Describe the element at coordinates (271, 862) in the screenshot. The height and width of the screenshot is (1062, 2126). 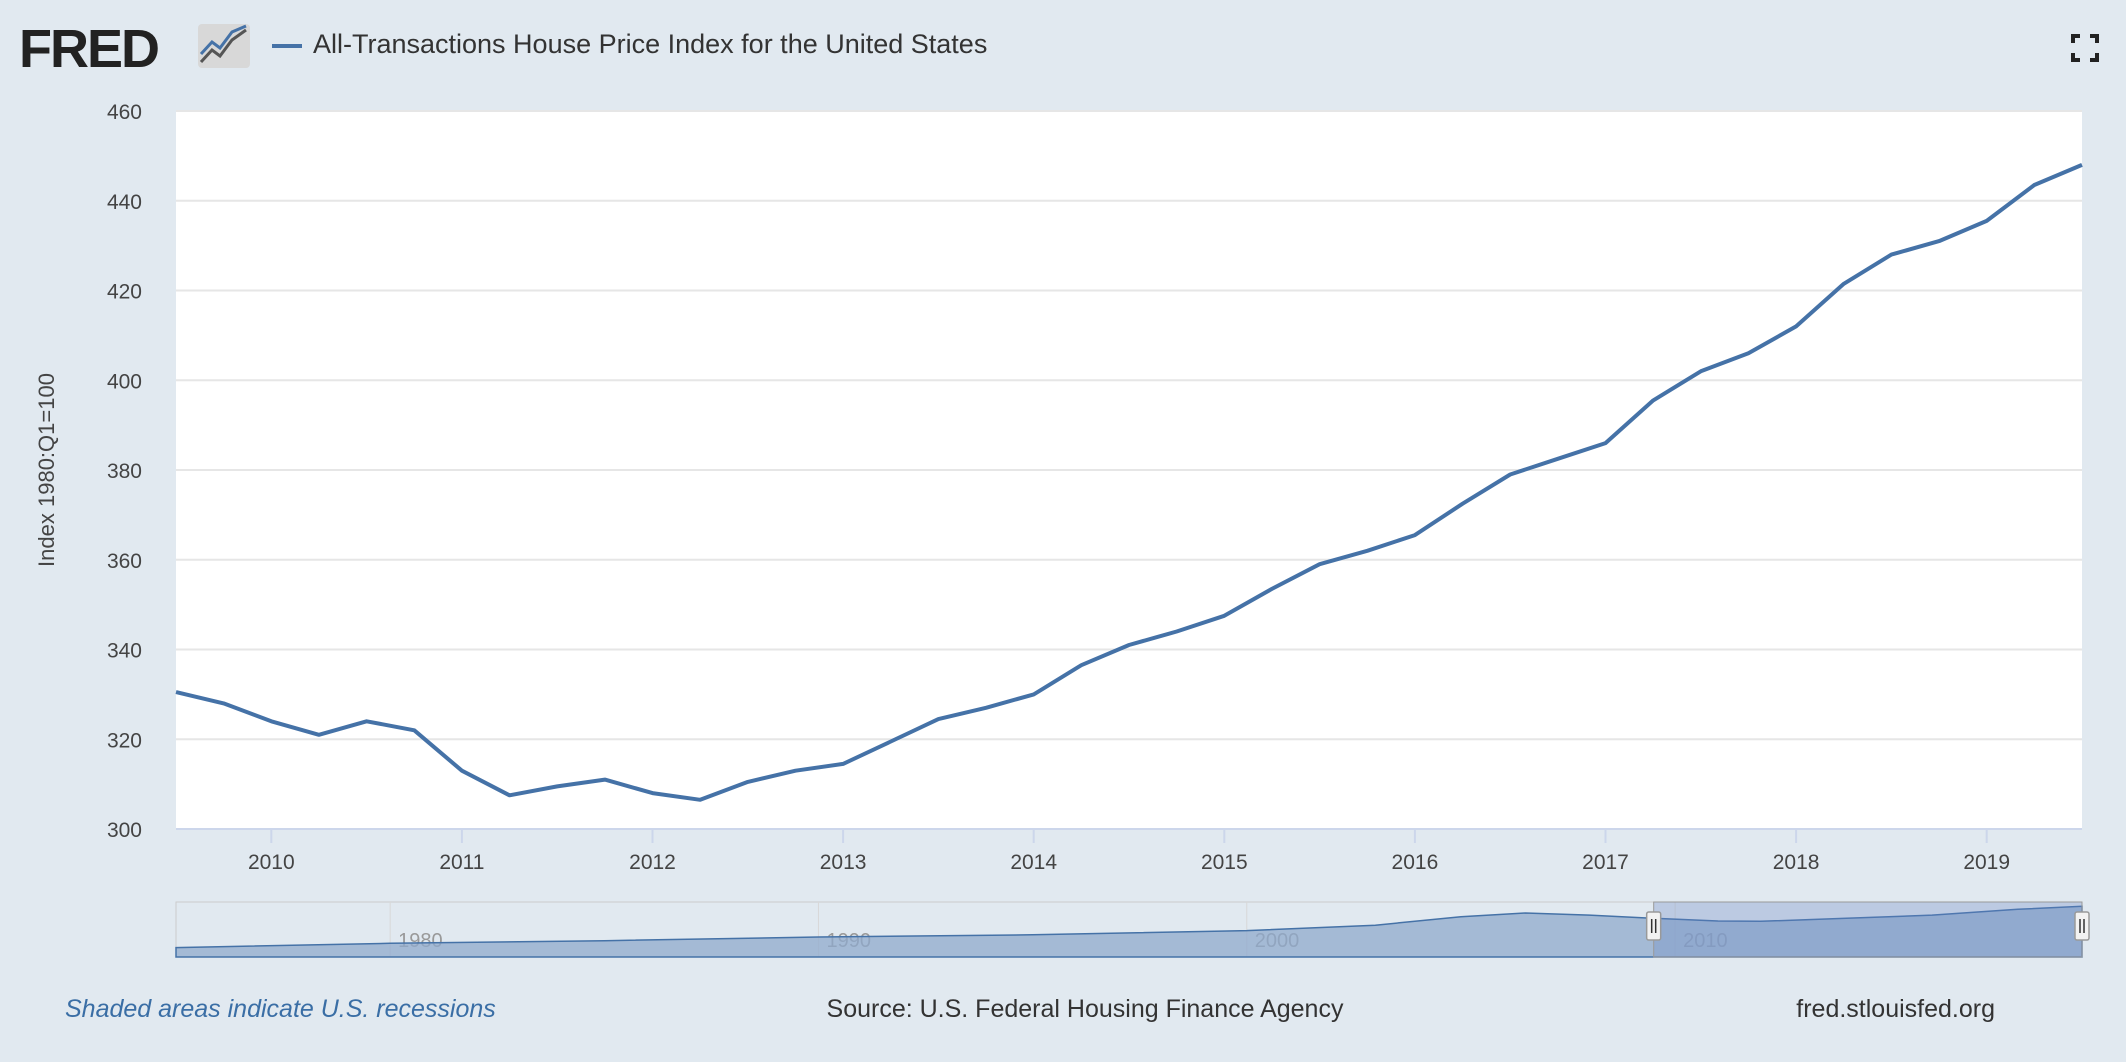
I see `x-tick-label: 2010` at that location.